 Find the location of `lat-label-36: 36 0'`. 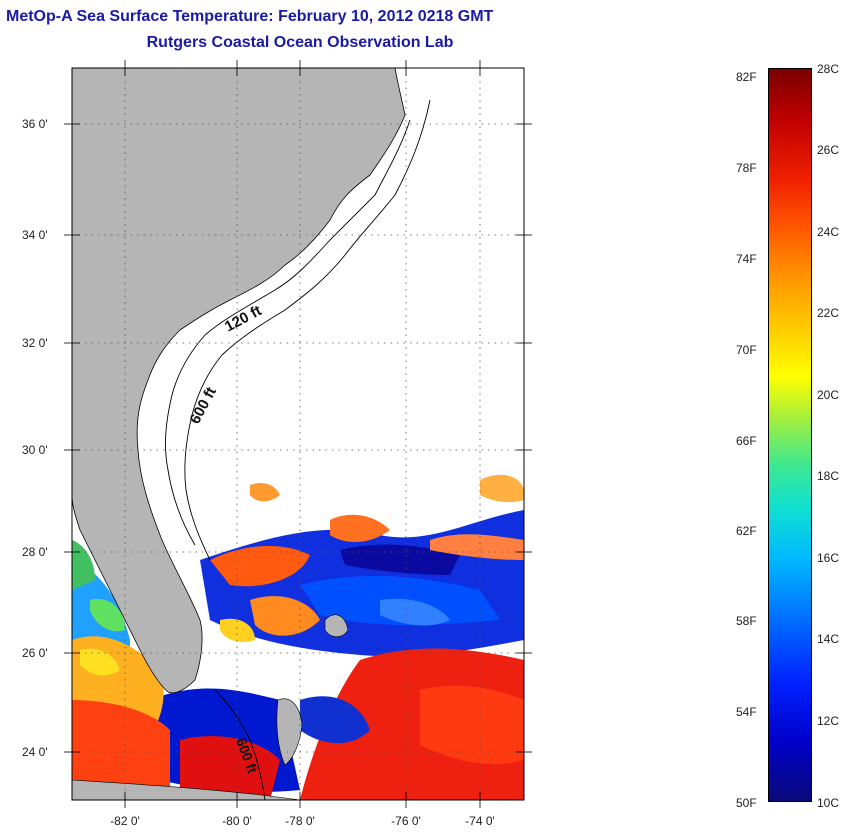

lat-label-36: 36 0' is located at coordinates (35, 124).